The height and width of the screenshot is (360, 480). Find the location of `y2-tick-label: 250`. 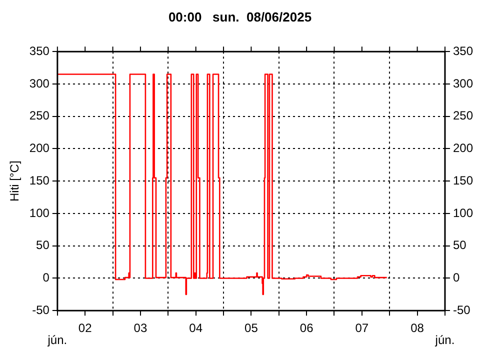

y2-tick-label: 250 is located at coordinates (463, 115).